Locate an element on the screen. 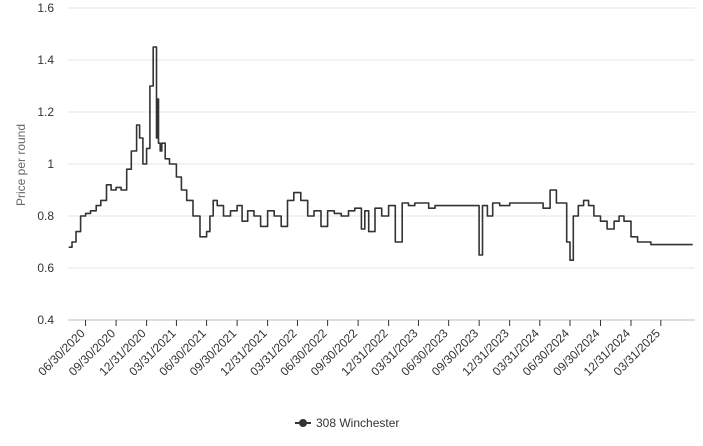  legend: 308 Winchester is located at coordinates (347, 423).